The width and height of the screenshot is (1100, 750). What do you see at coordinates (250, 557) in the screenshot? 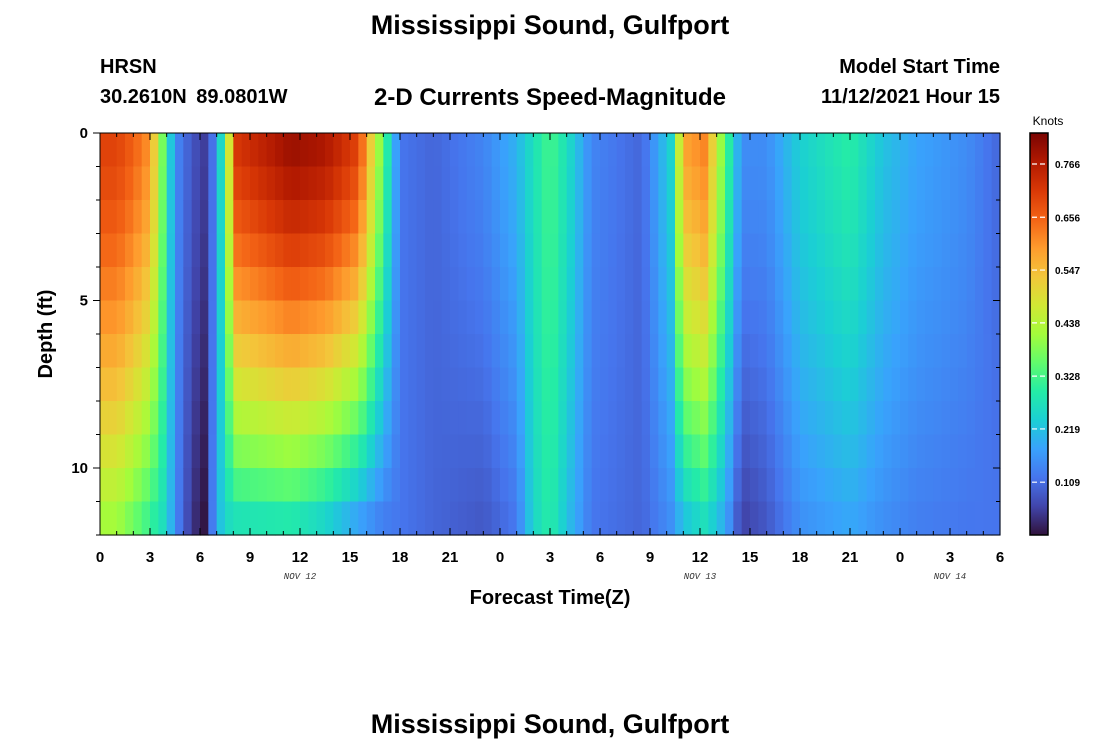
I see `x-tick-label: 9` at bounding box center [250, 557].